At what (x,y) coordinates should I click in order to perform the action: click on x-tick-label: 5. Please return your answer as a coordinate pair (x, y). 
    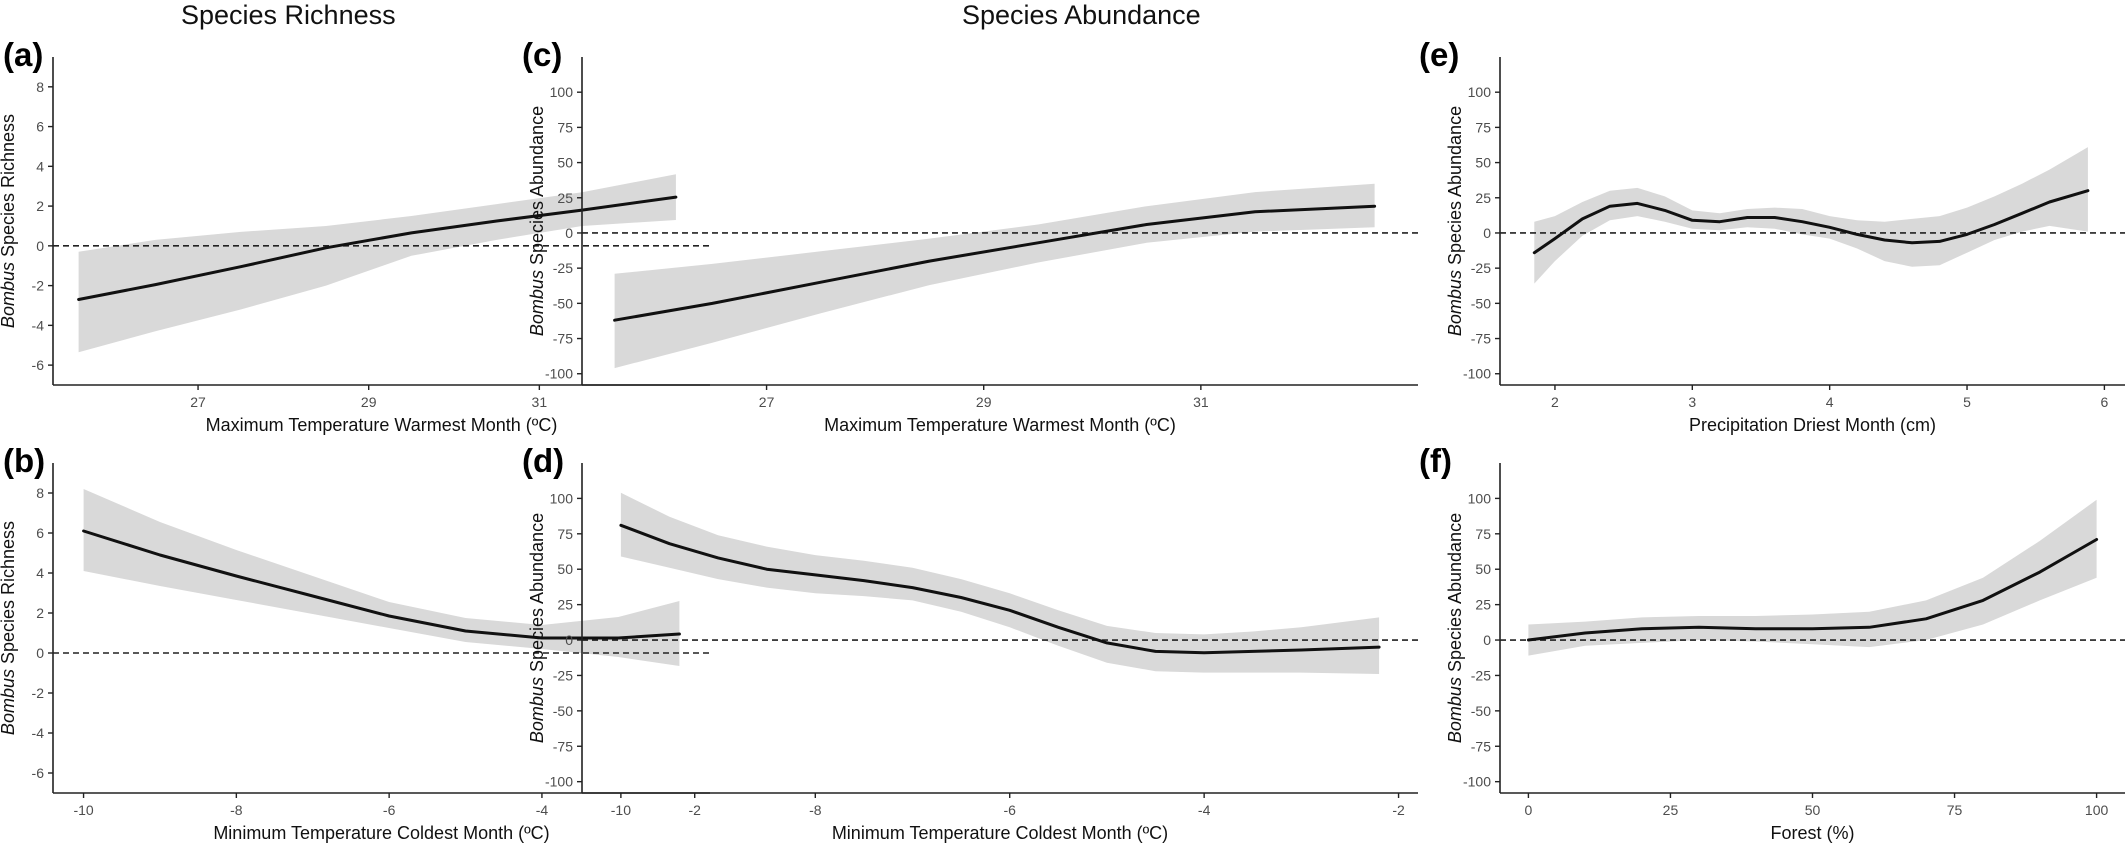
    Looking at the image, I should click on (1967, 402).